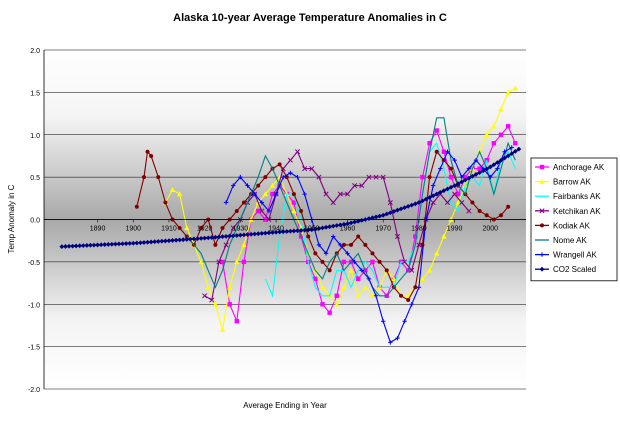  I want to click on y-tick-label: -0.5, so click(34, 263).